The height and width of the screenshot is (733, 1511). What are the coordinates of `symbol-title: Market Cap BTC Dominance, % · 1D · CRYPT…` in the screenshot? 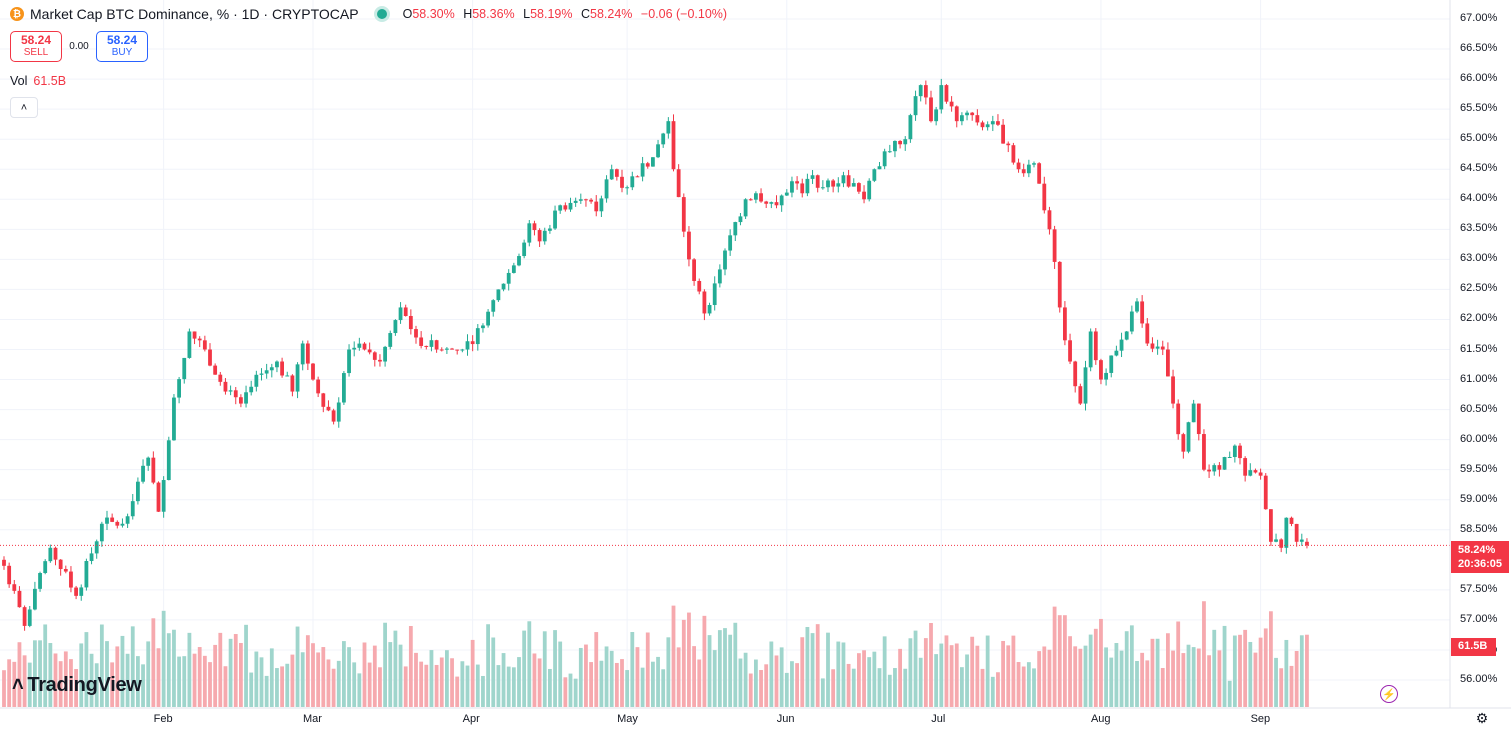 It's located at (194, 14).